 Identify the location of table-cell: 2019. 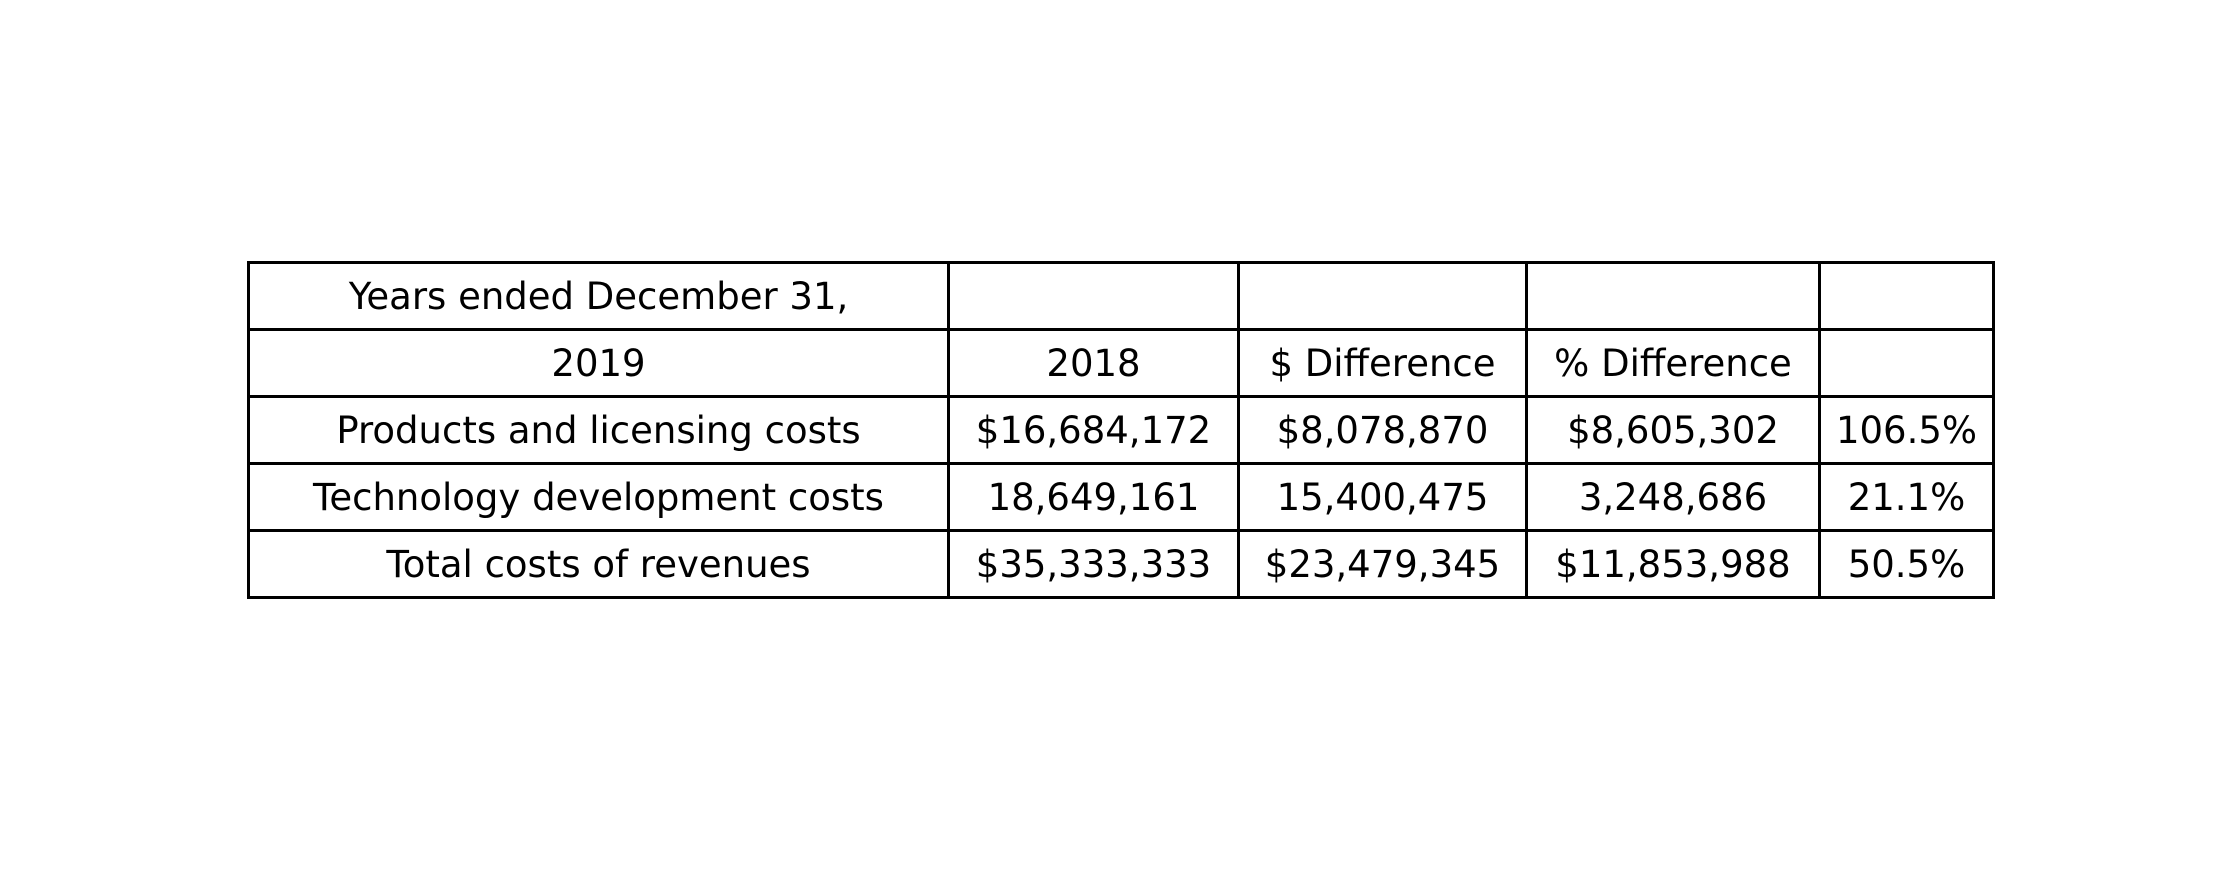
(598, 363).